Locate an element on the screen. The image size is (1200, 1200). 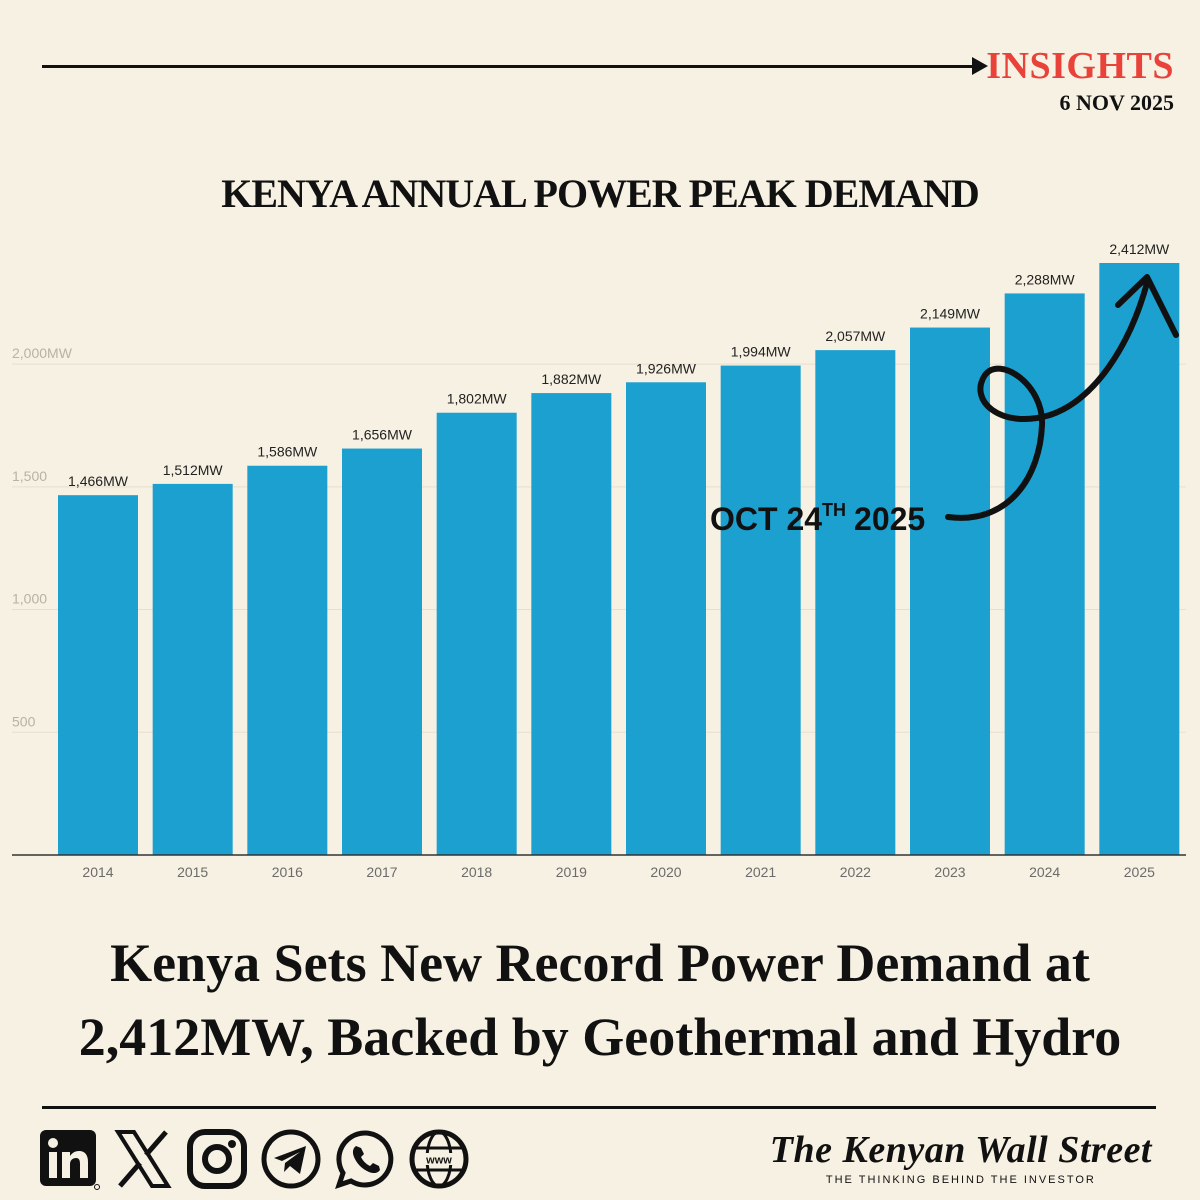
data-label: 1,512MW is located at coordinates (193, 470).